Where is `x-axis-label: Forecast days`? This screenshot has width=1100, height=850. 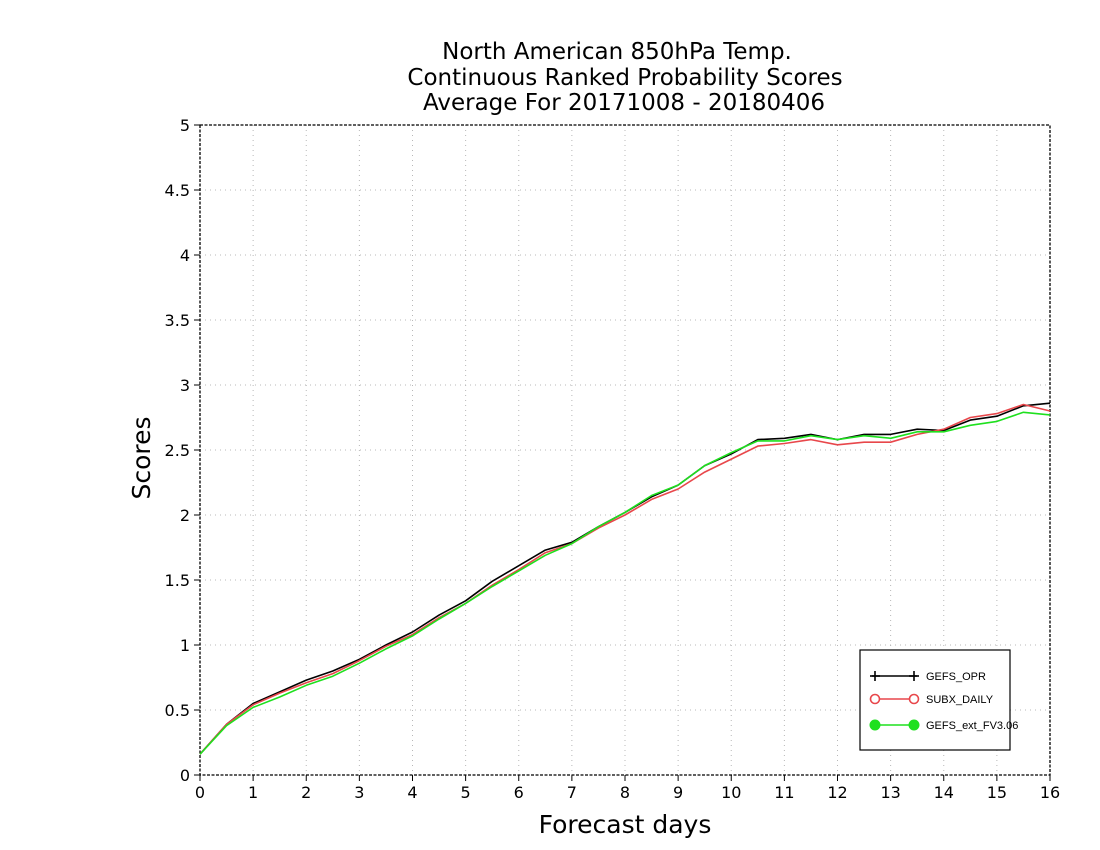 x-axis-label: Forecast days is located at coordinates (625, 824).